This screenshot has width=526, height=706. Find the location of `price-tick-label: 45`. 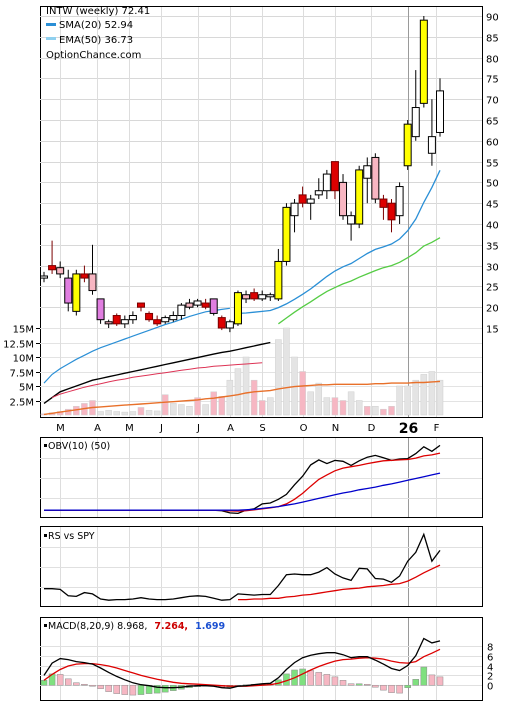

price-tick-label: 45 is located at coordinates (492, 205).